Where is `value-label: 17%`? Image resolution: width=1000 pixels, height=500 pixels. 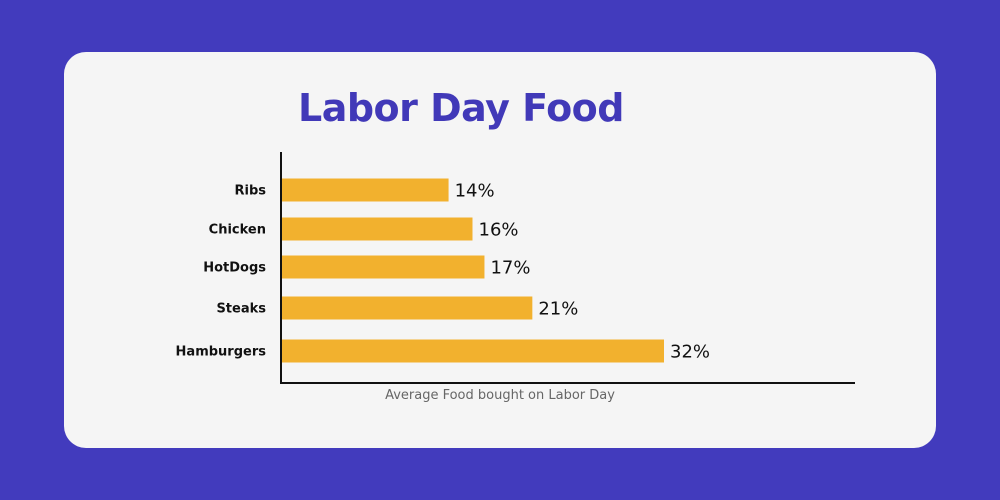
value-label: 17% is located at coordinates (510, 268).